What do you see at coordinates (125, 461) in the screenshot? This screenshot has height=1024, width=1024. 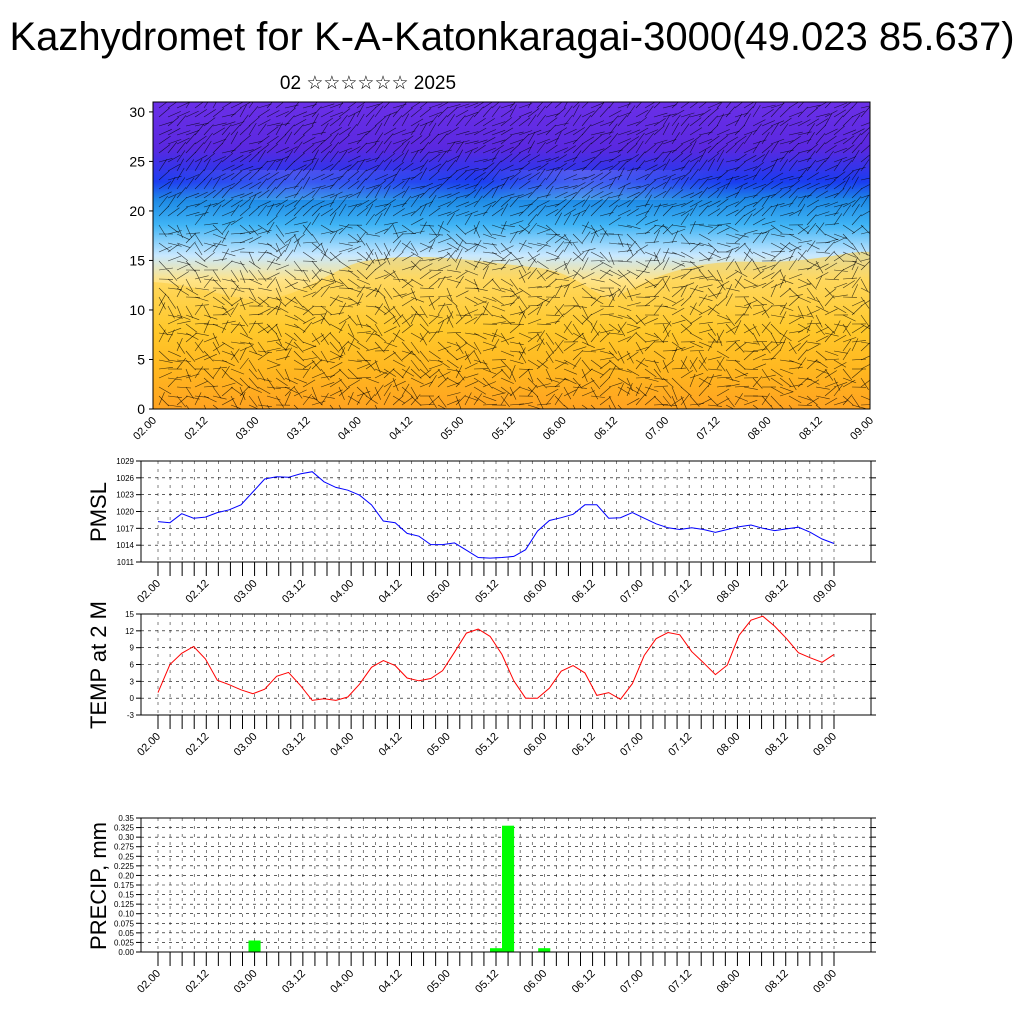 I see `y-tick-label: 1029` at bounding box center [125, 461].